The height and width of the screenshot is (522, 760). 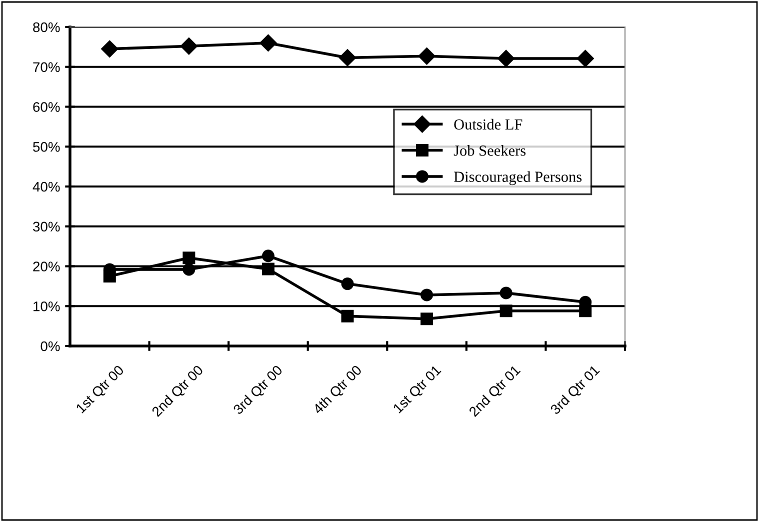 I want to click on y-tick-label: 10%, so click(x=47, y=306).